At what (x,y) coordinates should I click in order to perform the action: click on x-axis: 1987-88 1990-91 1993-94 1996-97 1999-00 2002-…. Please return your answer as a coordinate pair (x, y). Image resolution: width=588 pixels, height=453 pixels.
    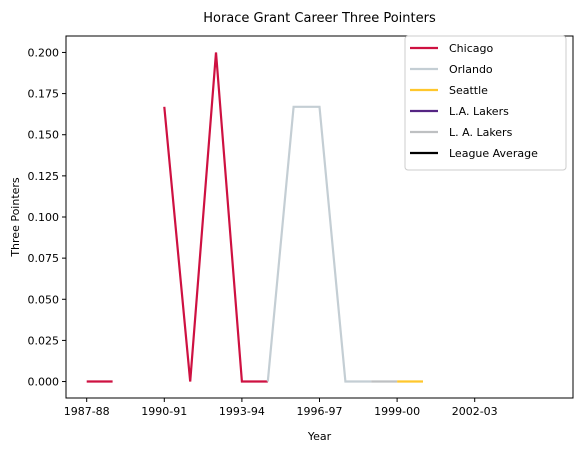
    Looking at the image, I should click on (281, 408).